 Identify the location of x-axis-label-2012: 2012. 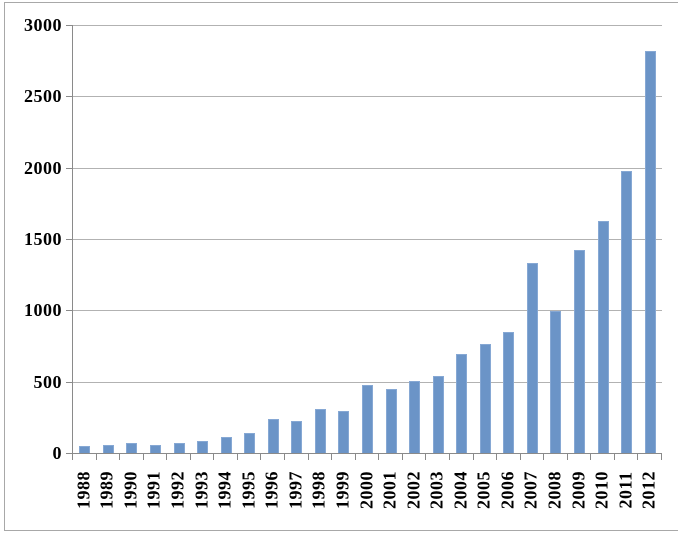
(648, 490).